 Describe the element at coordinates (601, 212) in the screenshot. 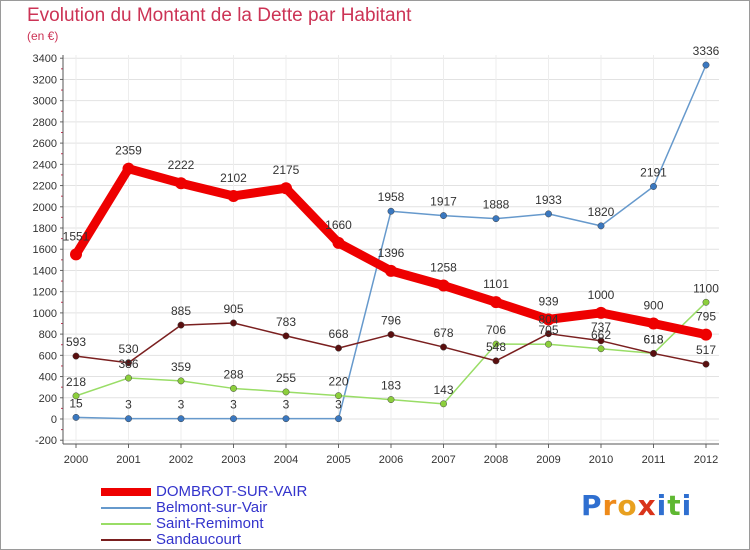

I see `data-label-1: 1820` at that location.